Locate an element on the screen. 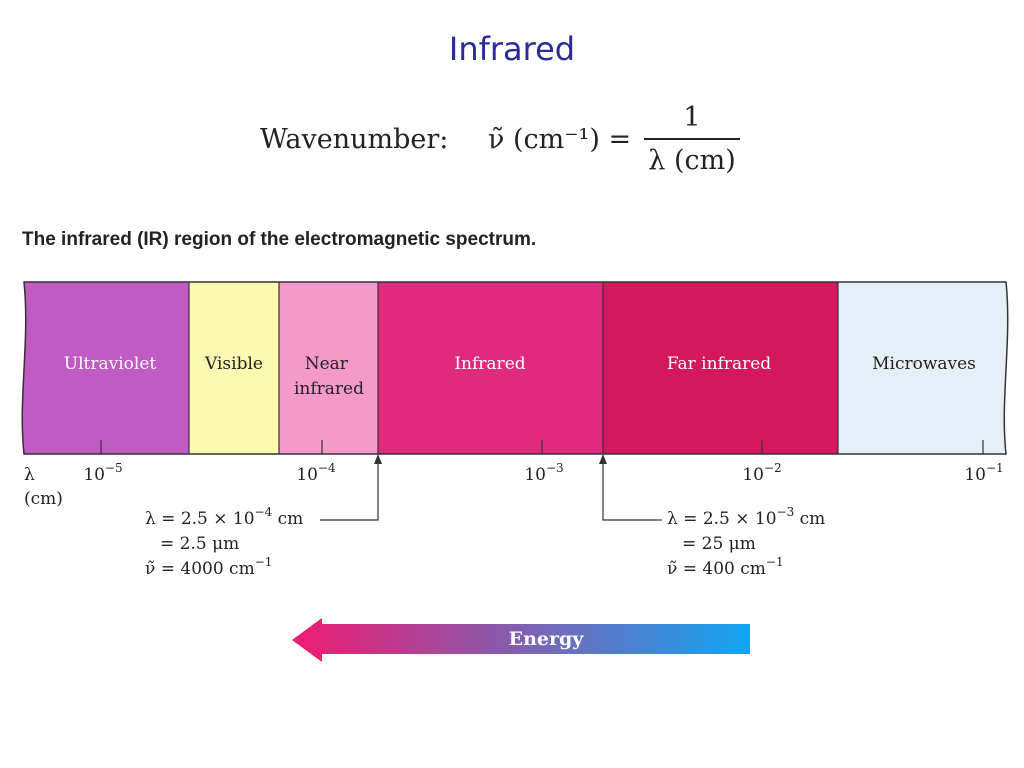  axis-symbol: λ is located at coordinates (29, 475).